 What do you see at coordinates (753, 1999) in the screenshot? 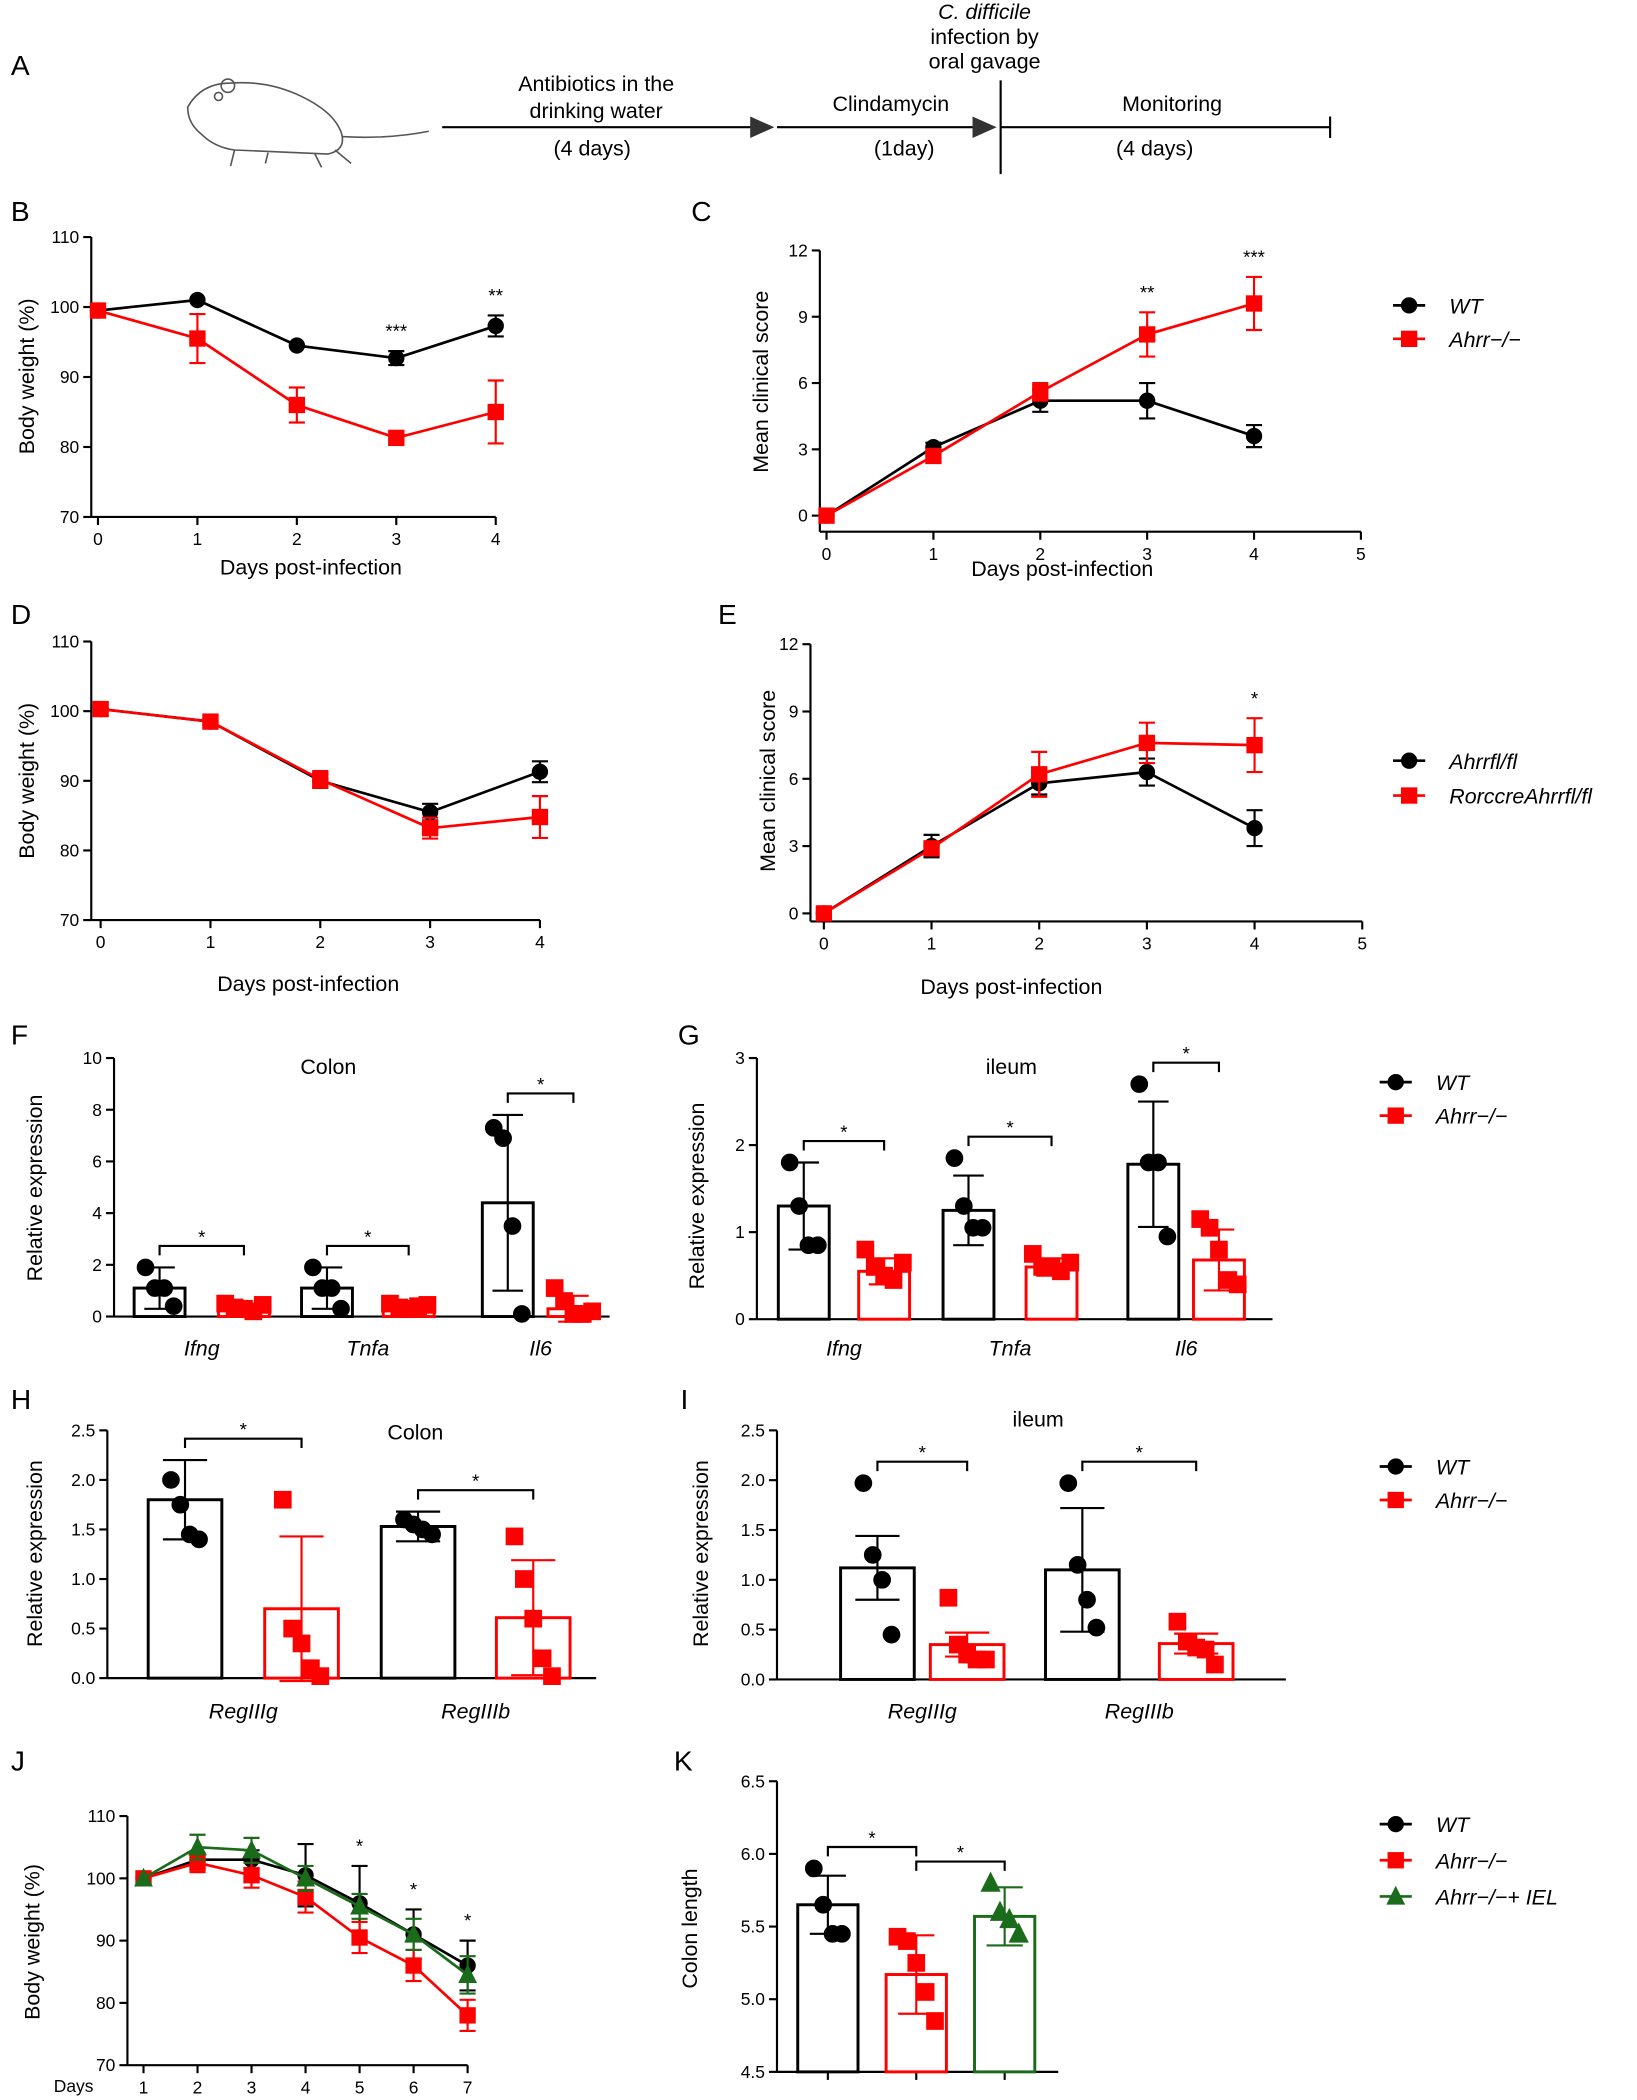
I see `y-tick-label: 5.0` at bounding box center [753, 1999].